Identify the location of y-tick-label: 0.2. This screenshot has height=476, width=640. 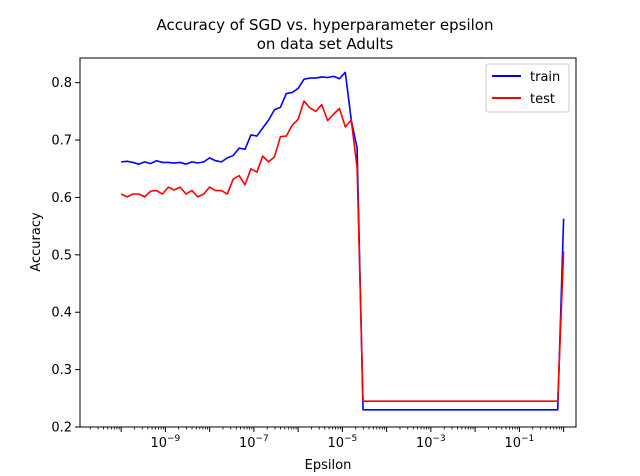
(61, 428).